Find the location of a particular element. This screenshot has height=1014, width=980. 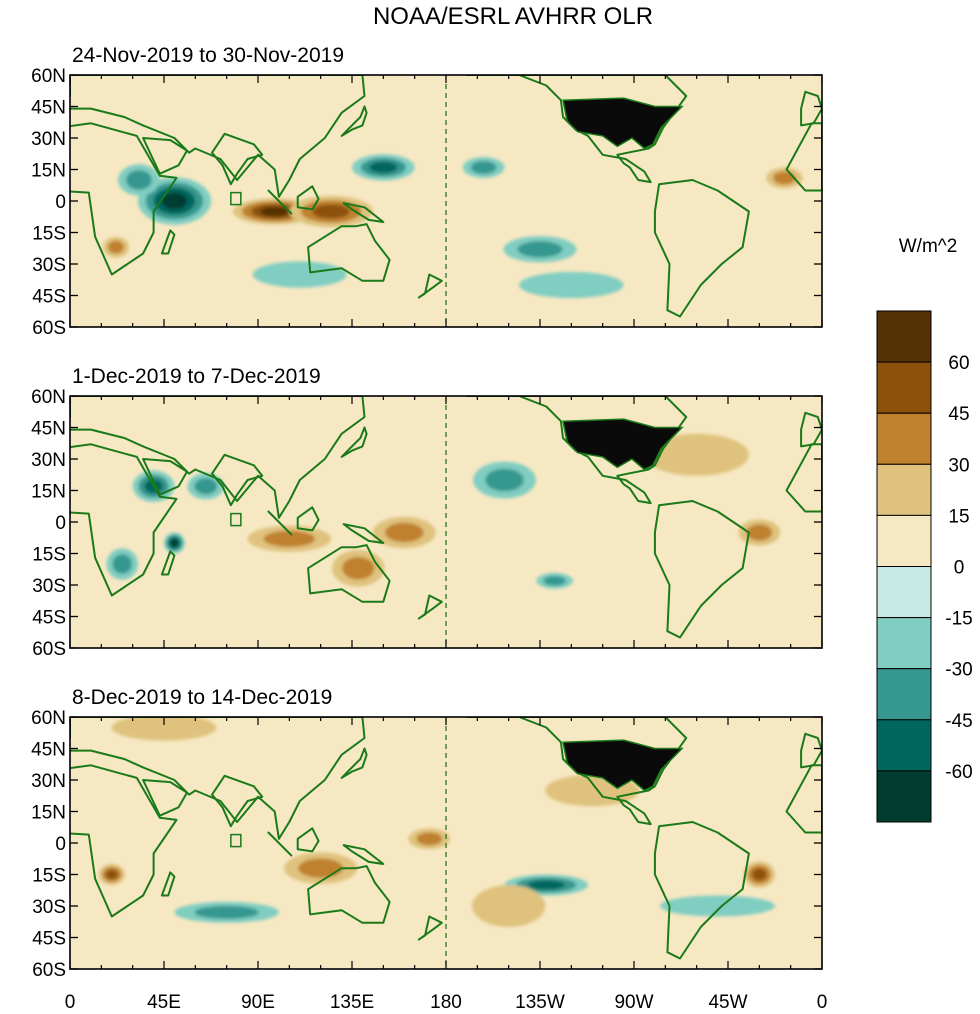

colorbar-labels: 60 45 30 15 0 -15 -30 -45 -60 is located at coordinates (958, 568).